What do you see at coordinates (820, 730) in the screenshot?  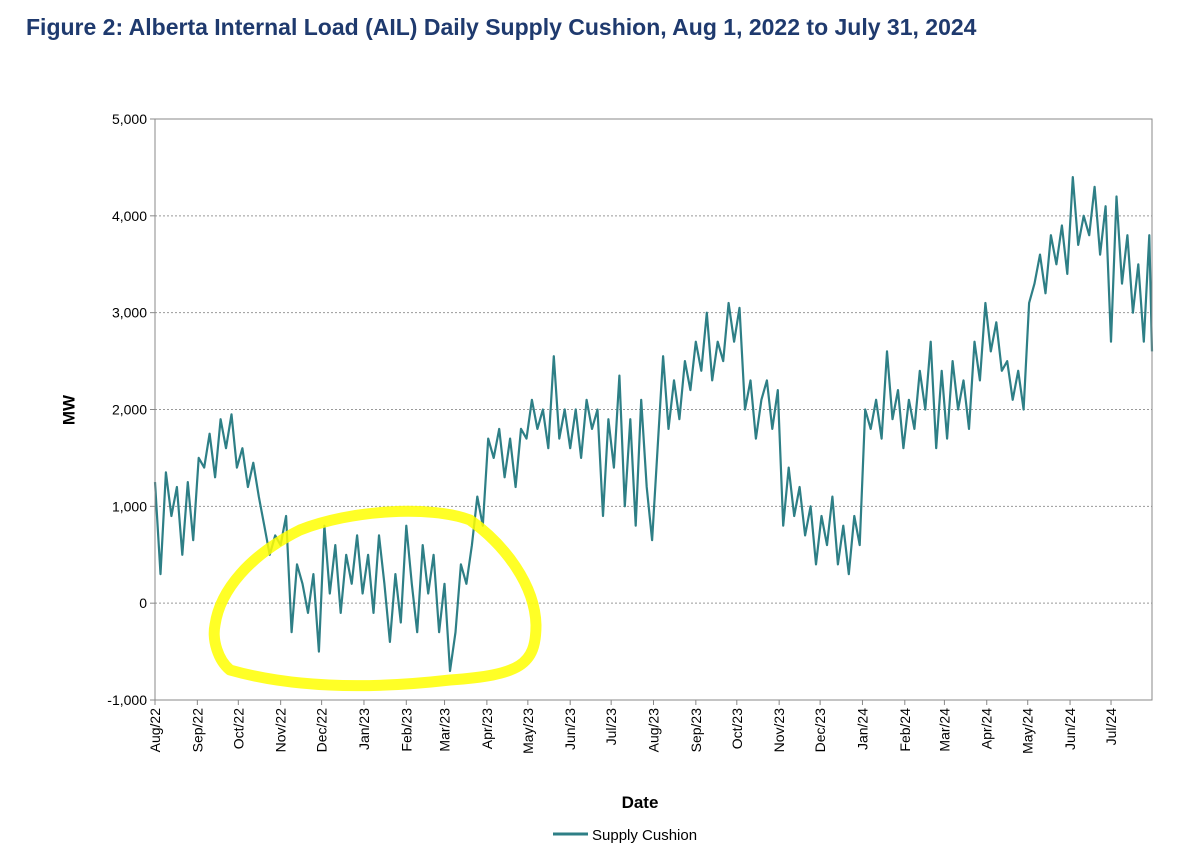 I see `x-tick-label: Dec/23` at bounding box center [820, 730].